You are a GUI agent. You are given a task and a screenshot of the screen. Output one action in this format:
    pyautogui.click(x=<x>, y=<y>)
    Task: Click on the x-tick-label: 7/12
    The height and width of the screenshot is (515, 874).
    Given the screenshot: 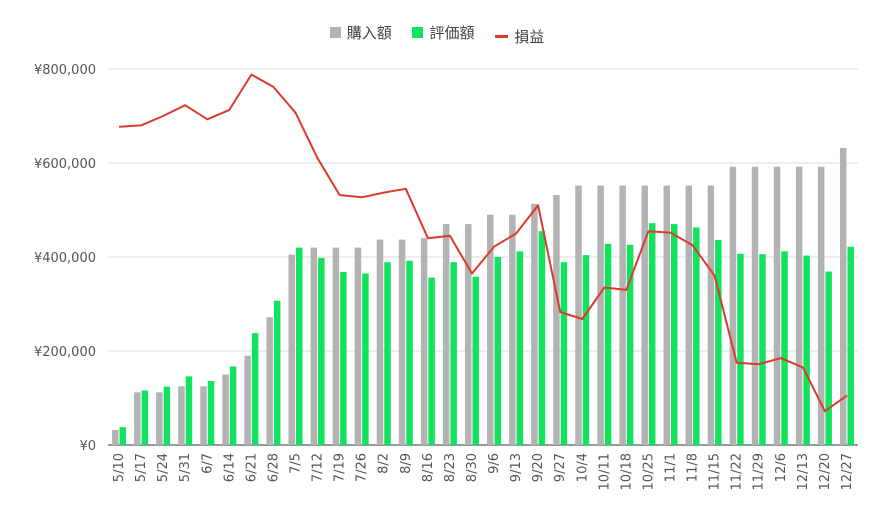 What is the action you would take?
    pyautogui.click(x=318, y=467)
    